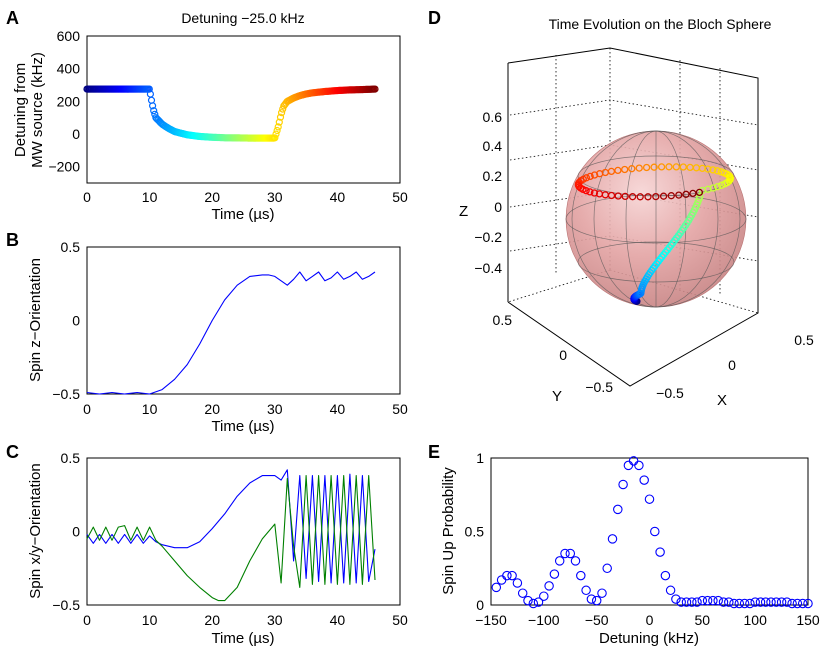  I want to click on panel-d-ylabel: Y, so click(557, 396).